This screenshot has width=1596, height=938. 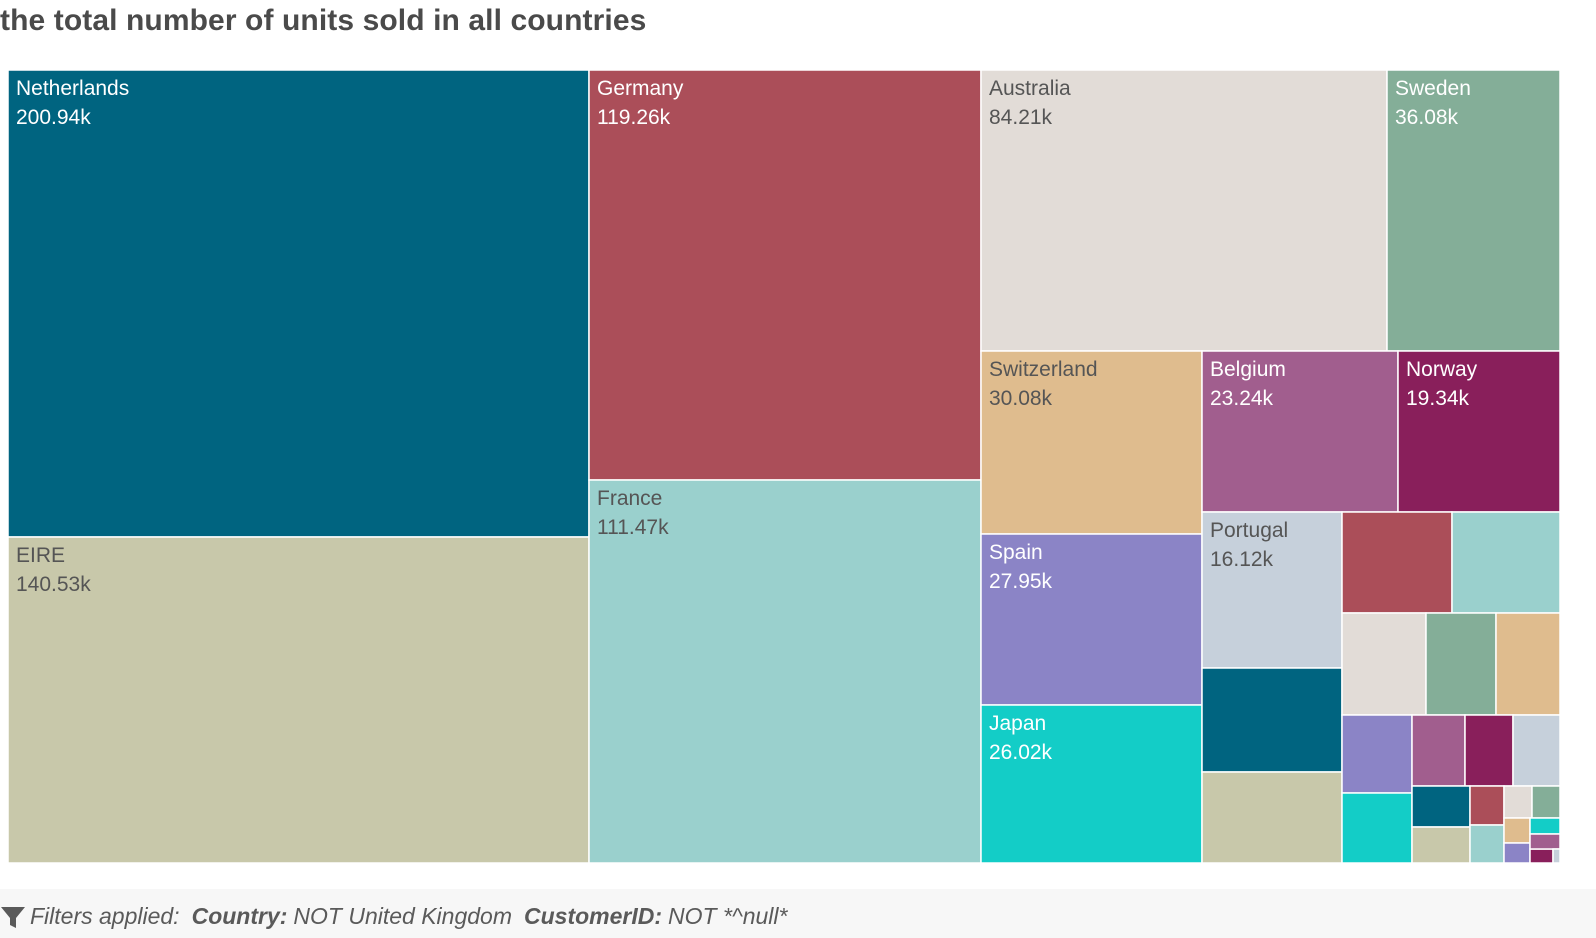 What do you see at coordinates (1242, 559) in the screenshot?
I see `tile-value-portugal: 16.12k` at bounding box center [1242, 559].